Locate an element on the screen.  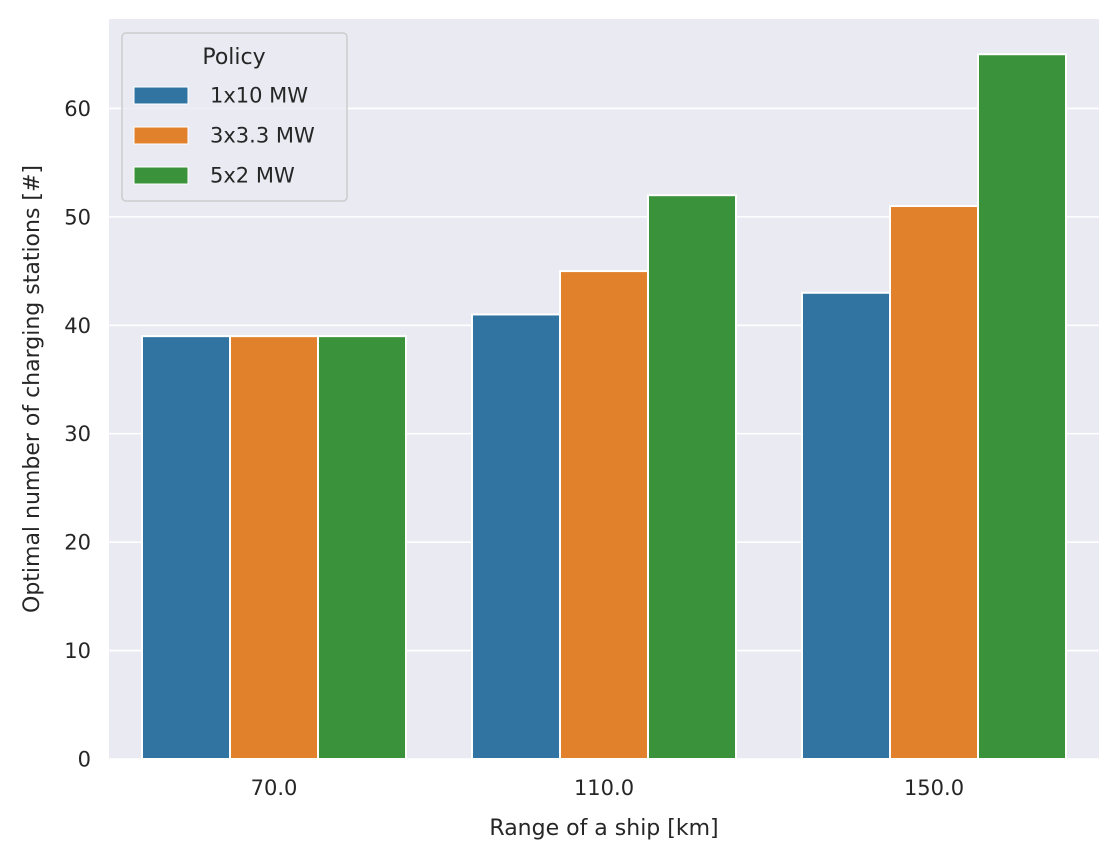
x-tick-labels: 70.0 110.0 150.0 is located at coordinates (607, 788).